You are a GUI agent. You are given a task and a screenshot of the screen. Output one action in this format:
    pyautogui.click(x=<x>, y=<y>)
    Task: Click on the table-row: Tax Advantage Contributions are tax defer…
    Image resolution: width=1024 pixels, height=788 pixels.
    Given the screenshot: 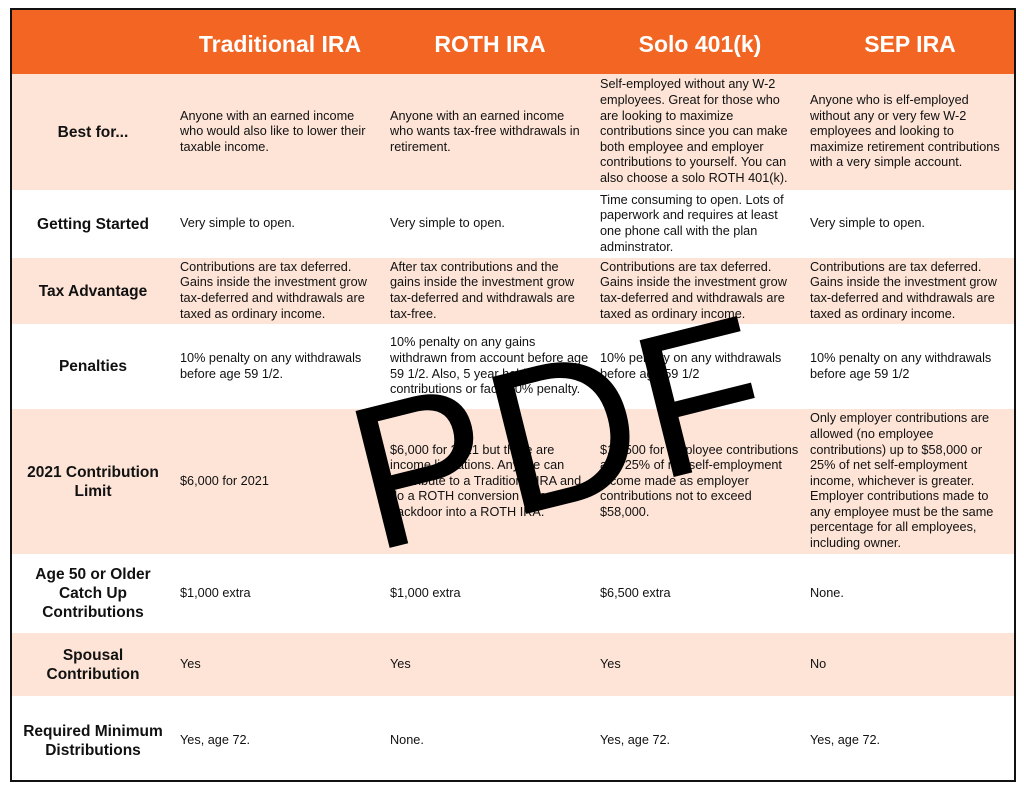 What is the action you would take?
    pyautogui.click(x=513, y=291)
    